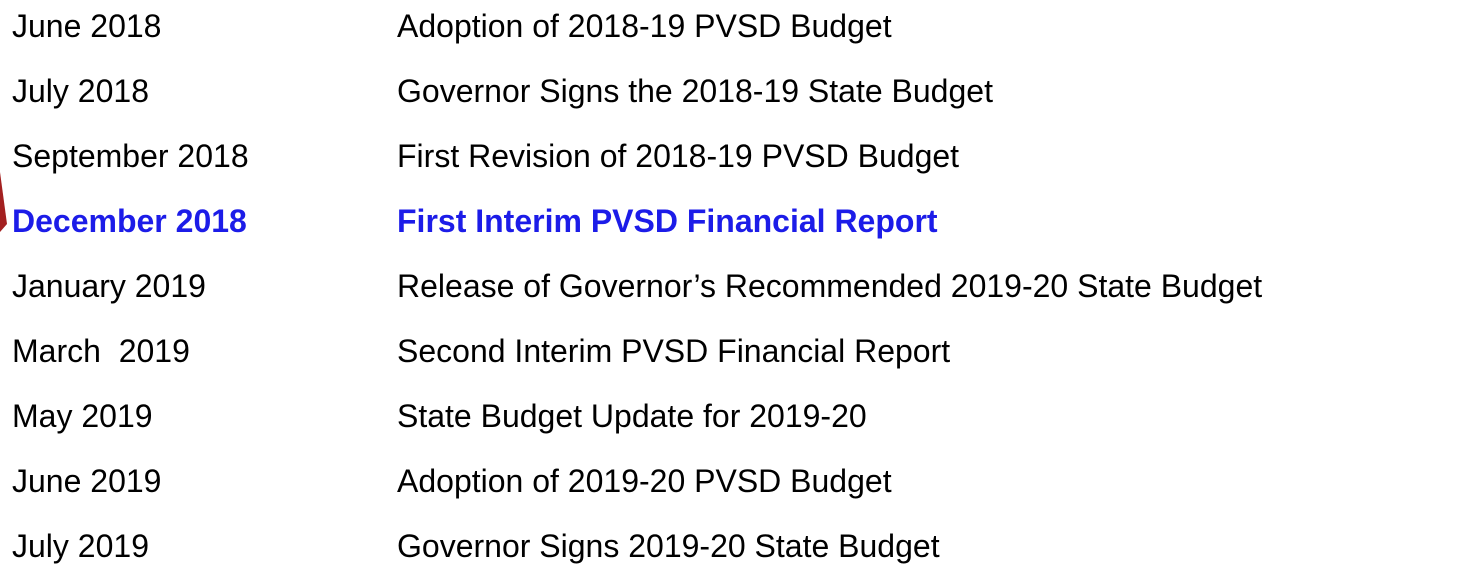 This screenshot has height=573, width=1481. I want to click on row-date: June 2018, so click(87, 26).